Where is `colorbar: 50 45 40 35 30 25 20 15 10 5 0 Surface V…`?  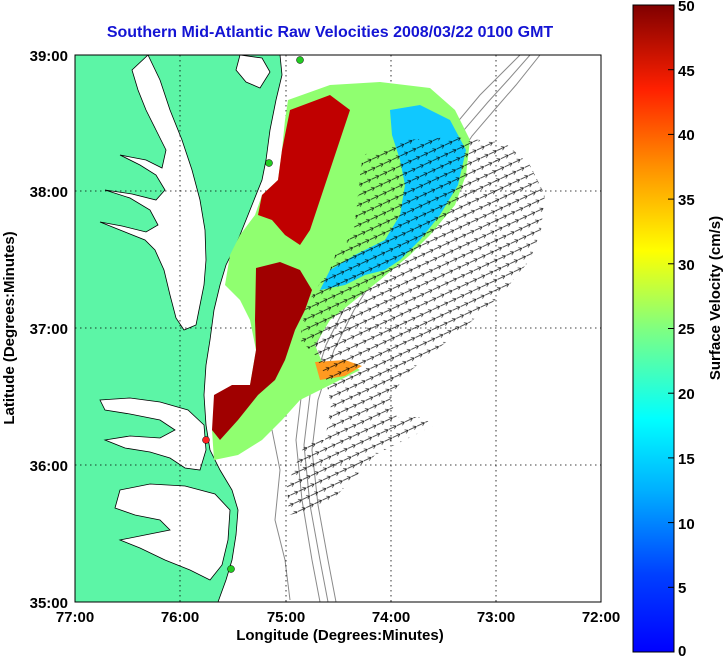 colorbar: 50 45 40 35 30 25 20 15 10 5 0 Surface V… is located at coordinates (678, 329).